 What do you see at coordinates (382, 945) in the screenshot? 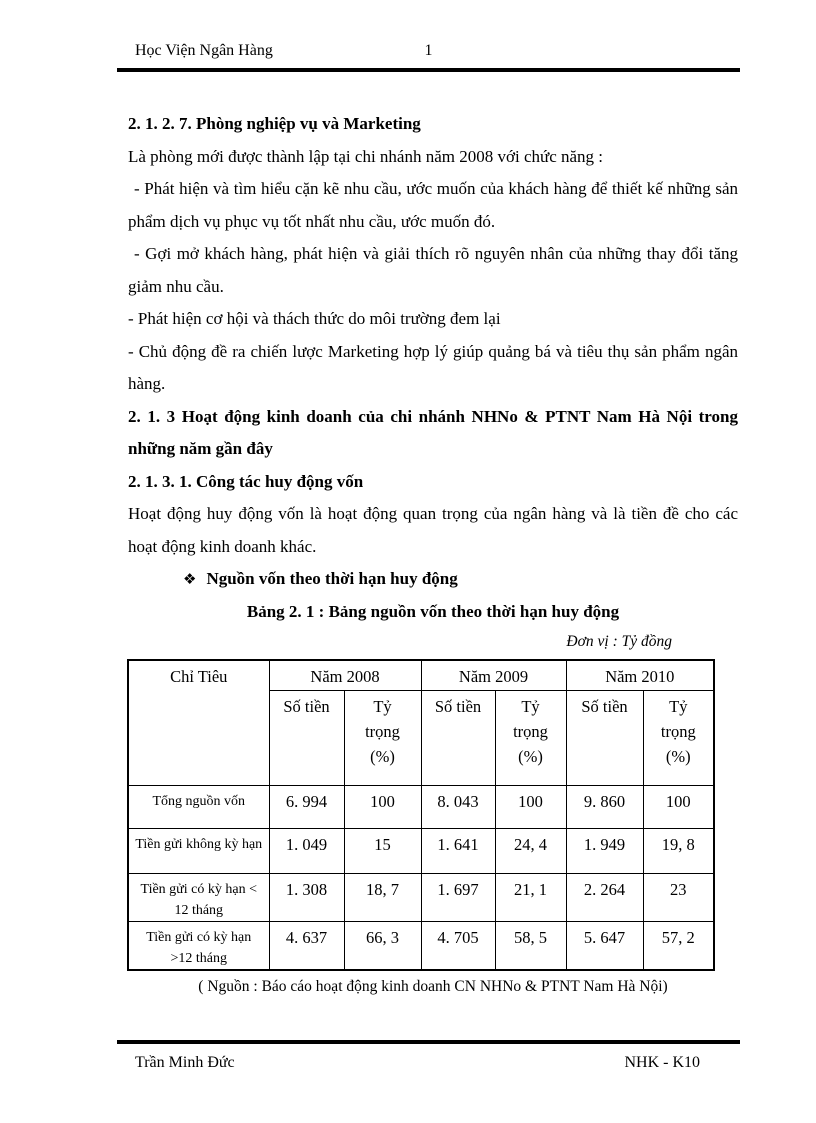
I see `cell-value: 66, 3` at bounding box center [382, 945].